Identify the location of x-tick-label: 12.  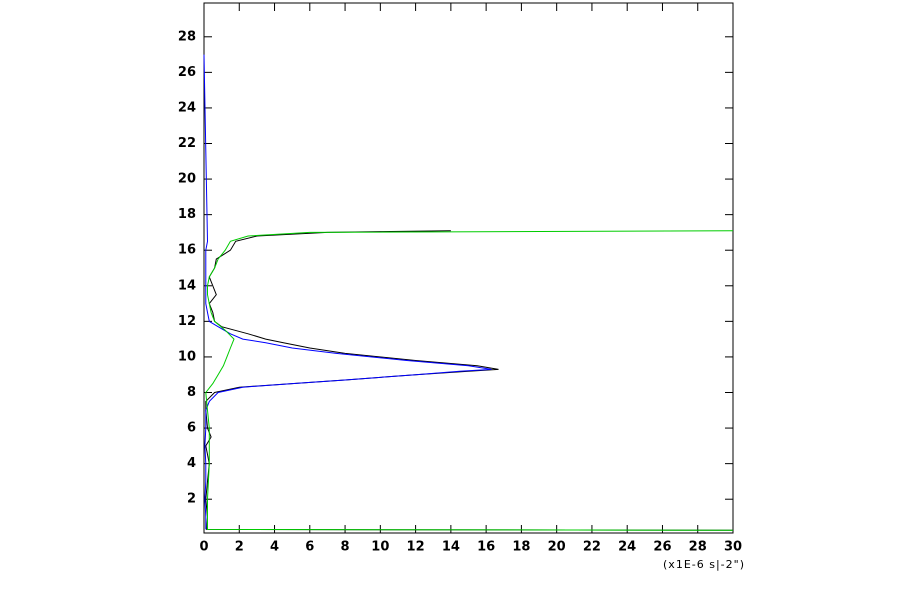
(416, 547).